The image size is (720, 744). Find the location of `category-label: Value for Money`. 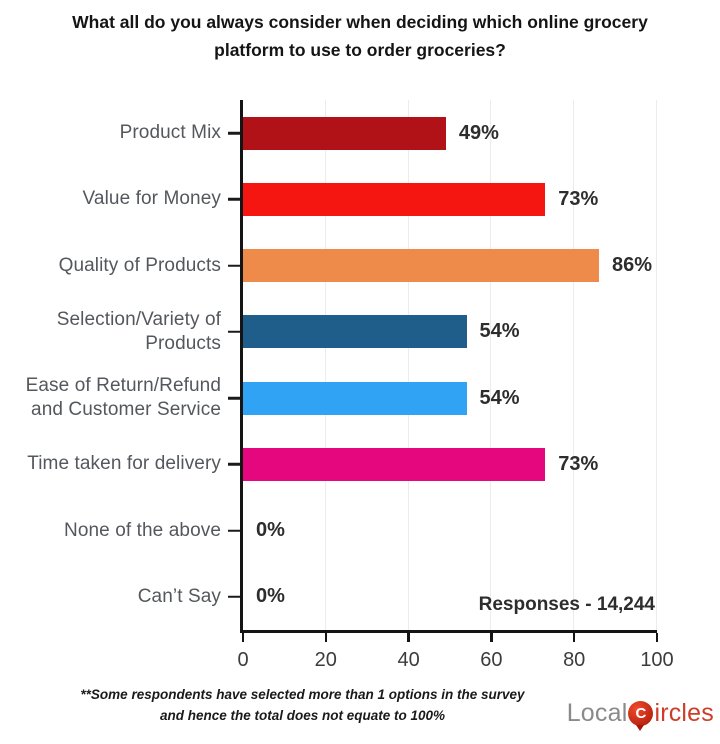

category-label: Value for Money is located at coordinates (120, 199).